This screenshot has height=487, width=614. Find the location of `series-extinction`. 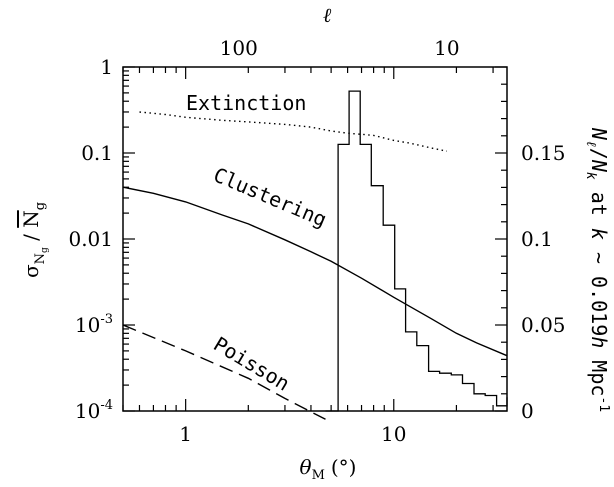

series-extinction is located at coordinates (293, 131).